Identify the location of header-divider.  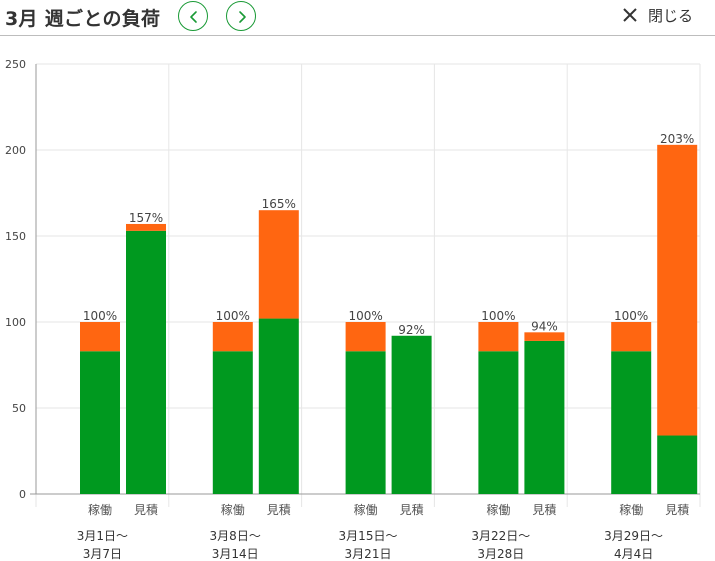
(357, 35).